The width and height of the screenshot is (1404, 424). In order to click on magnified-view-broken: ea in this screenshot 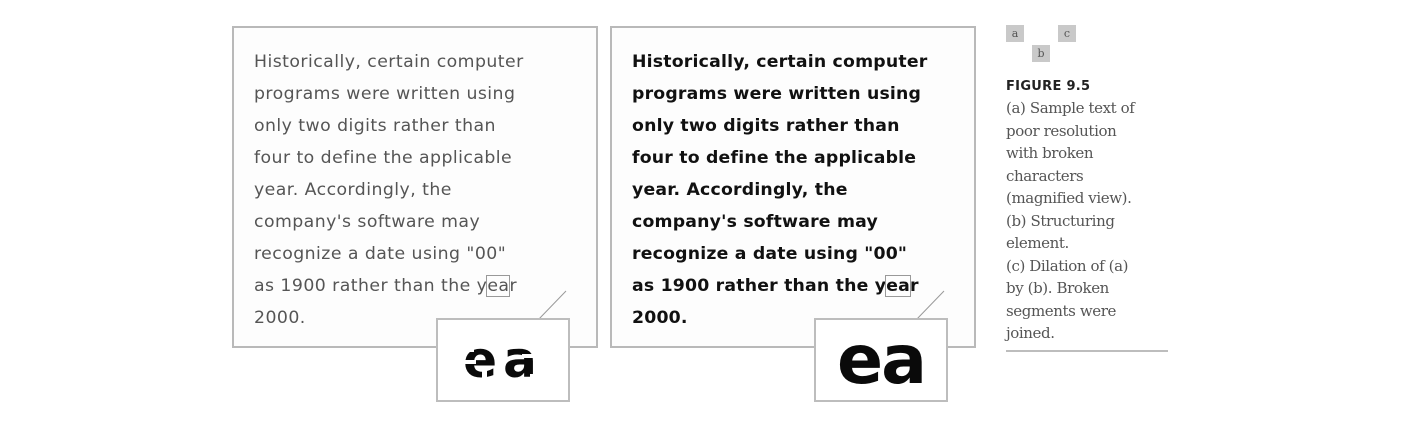, I will do `click(503, 360)`.